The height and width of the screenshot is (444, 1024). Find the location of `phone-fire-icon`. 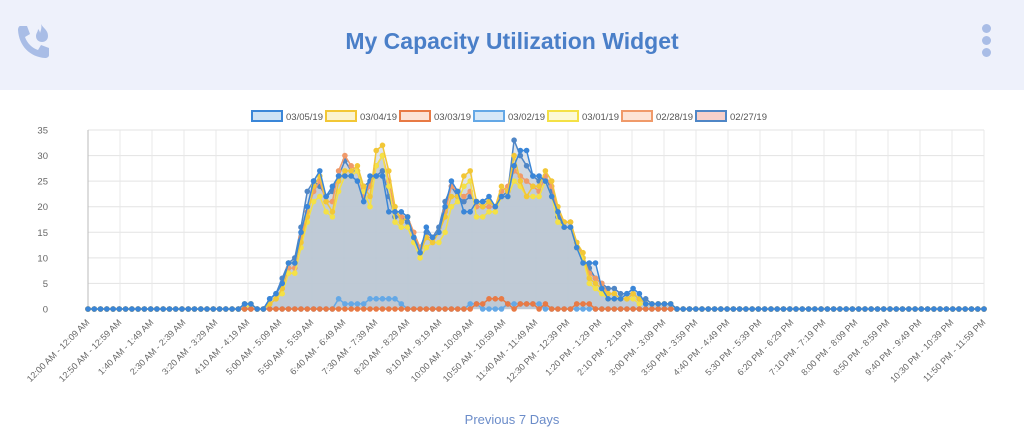

phone-fire-icon is located at coordinates (33, 41).